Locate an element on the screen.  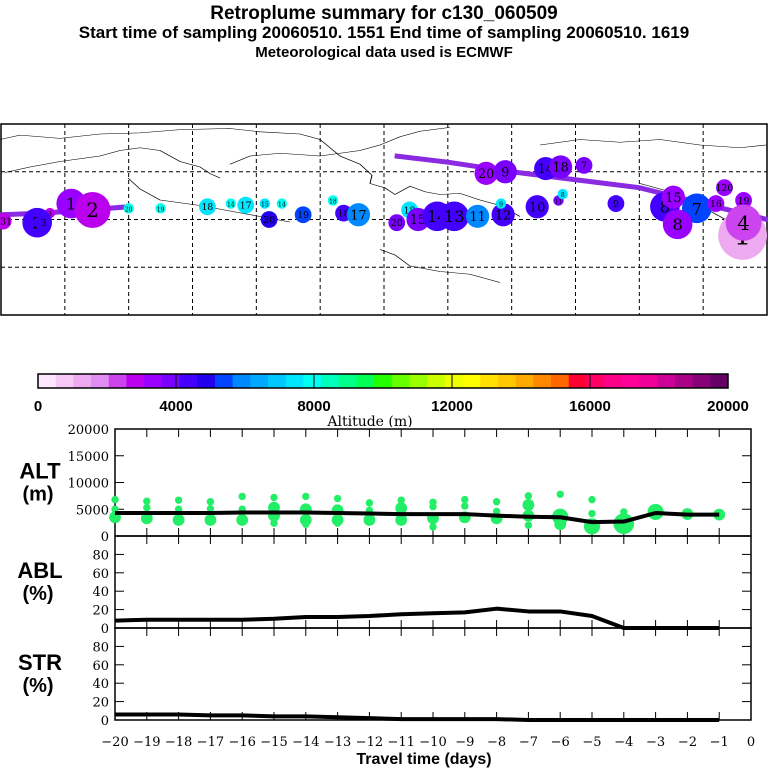
x-tick-label: −1 is located at coordinates (719, 742).